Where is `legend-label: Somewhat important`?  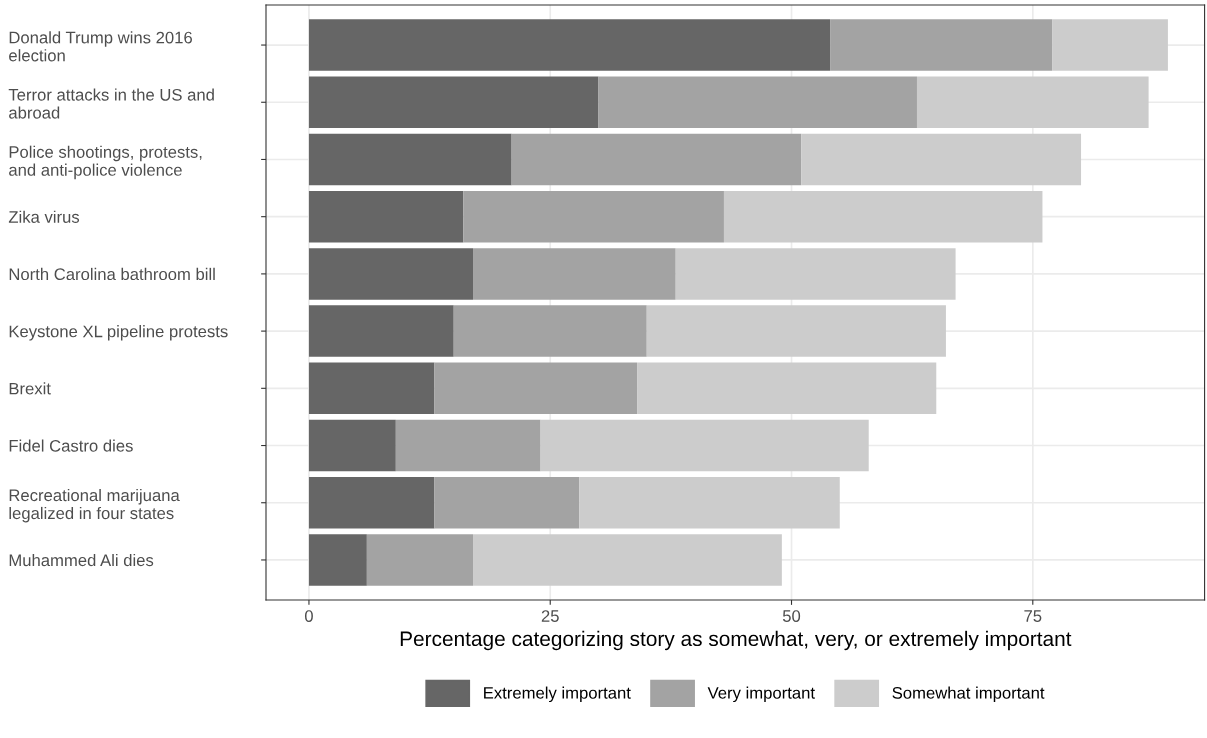 legend-label: Somewhat important is located at coordinates (968, 694).